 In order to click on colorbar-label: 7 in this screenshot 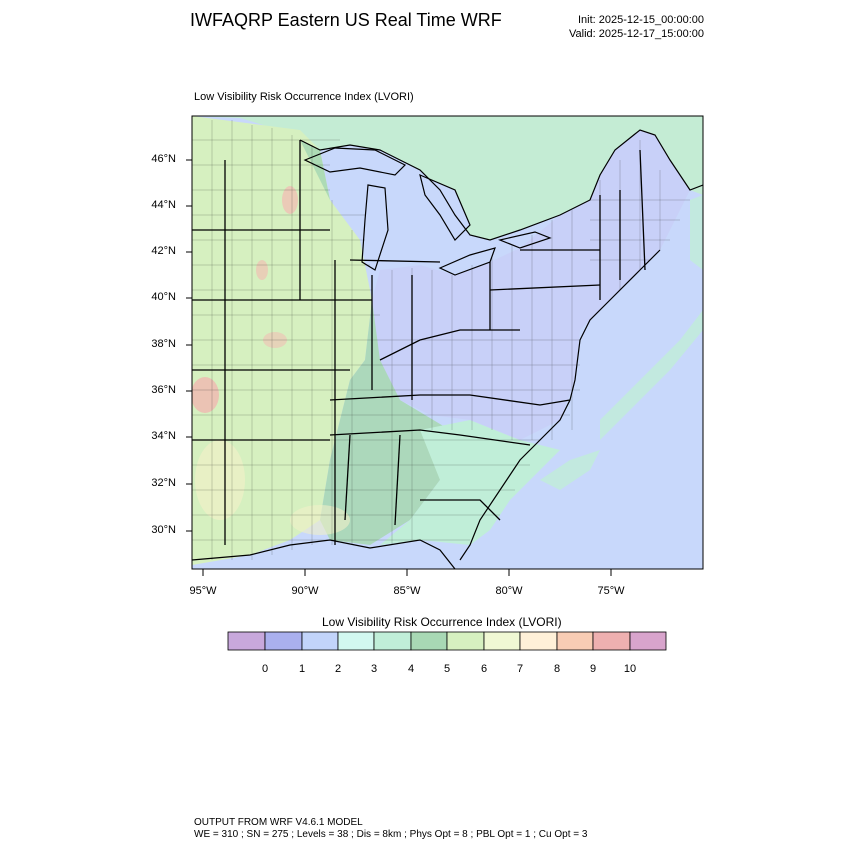, I will do `click(520, 669)`.